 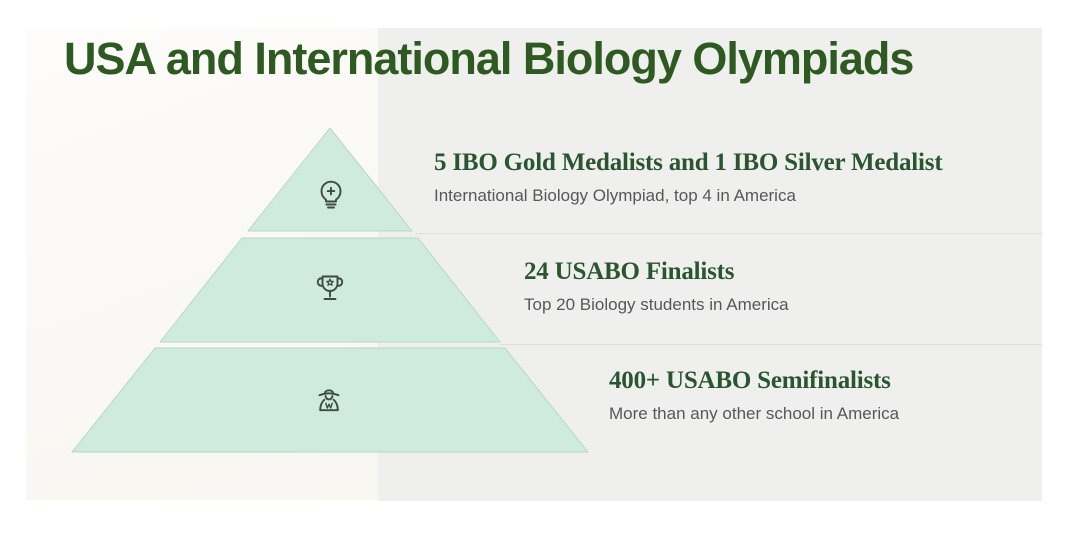 I want to click on pyramid-tier-2-shape, so click(x=330, y=290).